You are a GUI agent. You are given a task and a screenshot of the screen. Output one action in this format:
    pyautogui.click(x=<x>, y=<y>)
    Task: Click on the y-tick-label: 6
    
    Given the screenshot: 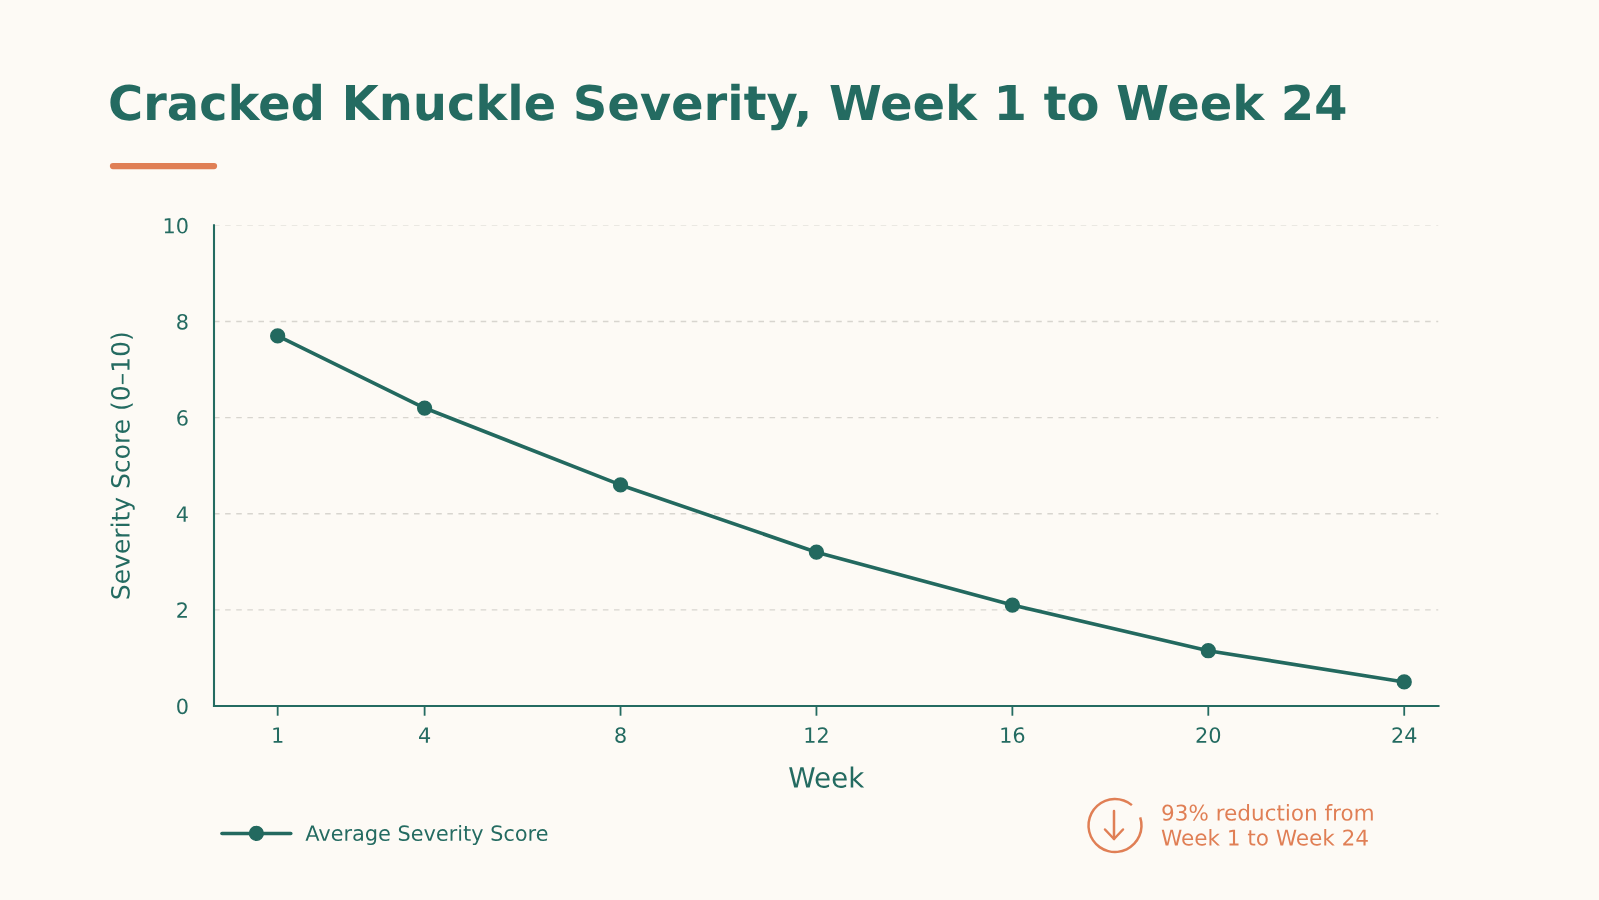 What is the action you would take?
    pyautogui.click(x=182, y=418)
    